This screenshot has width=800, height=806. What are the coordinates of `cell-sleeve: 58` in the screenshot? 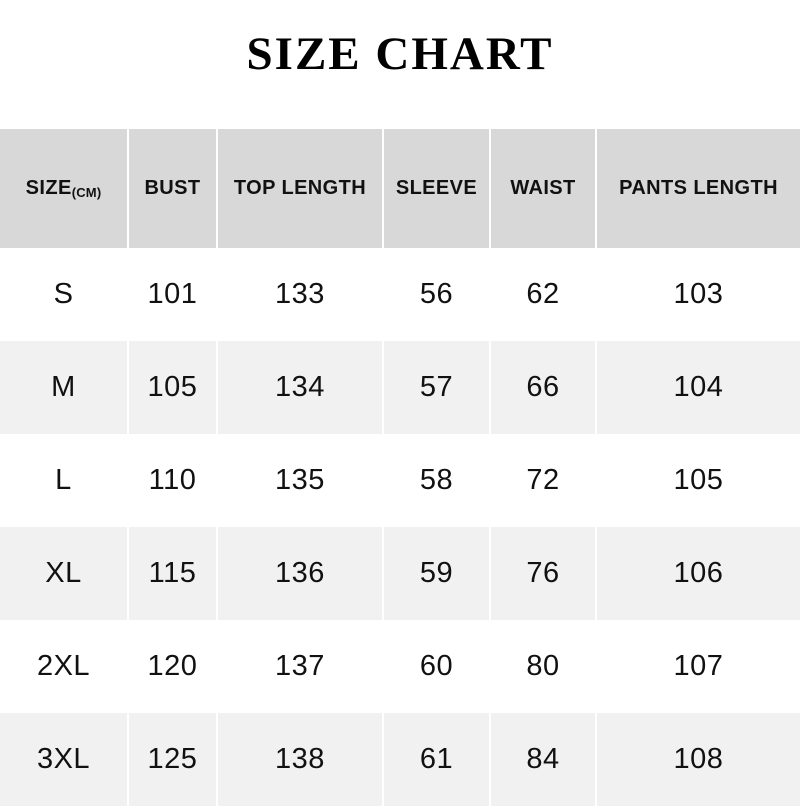 It's located at (437, 480).